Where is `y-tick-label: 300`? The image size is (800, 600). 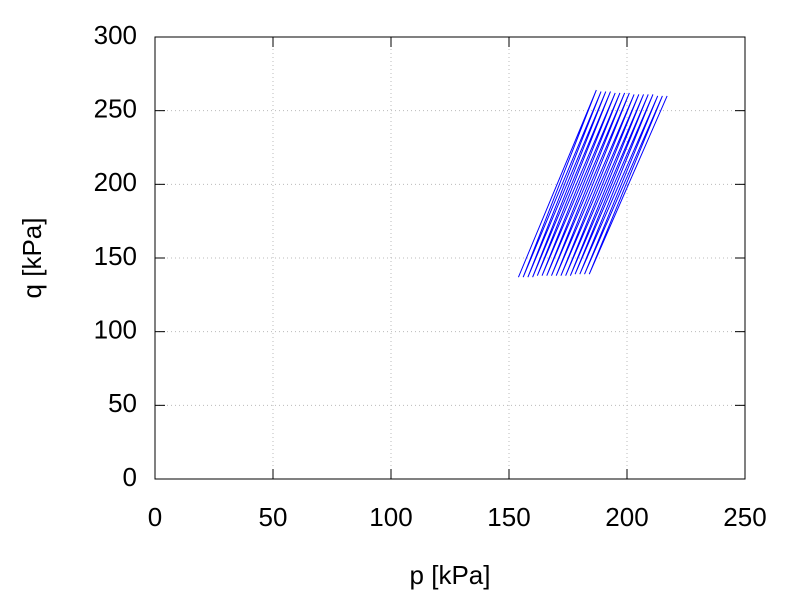 y-tick-label: 300 is located at coordinates (115, 35).